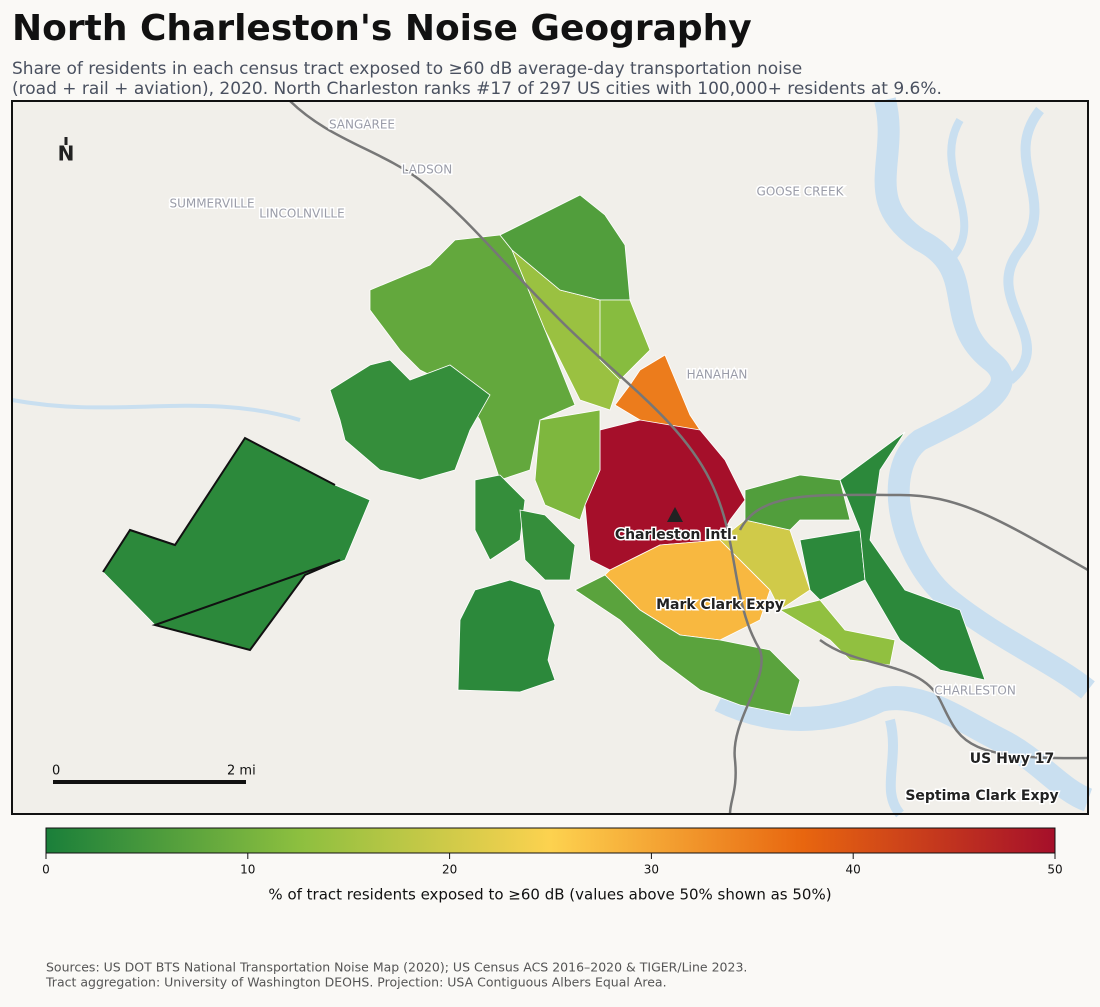  Describe the element at coordinates (221, 544) in the screenshot. I see `city-boundary` at that location.